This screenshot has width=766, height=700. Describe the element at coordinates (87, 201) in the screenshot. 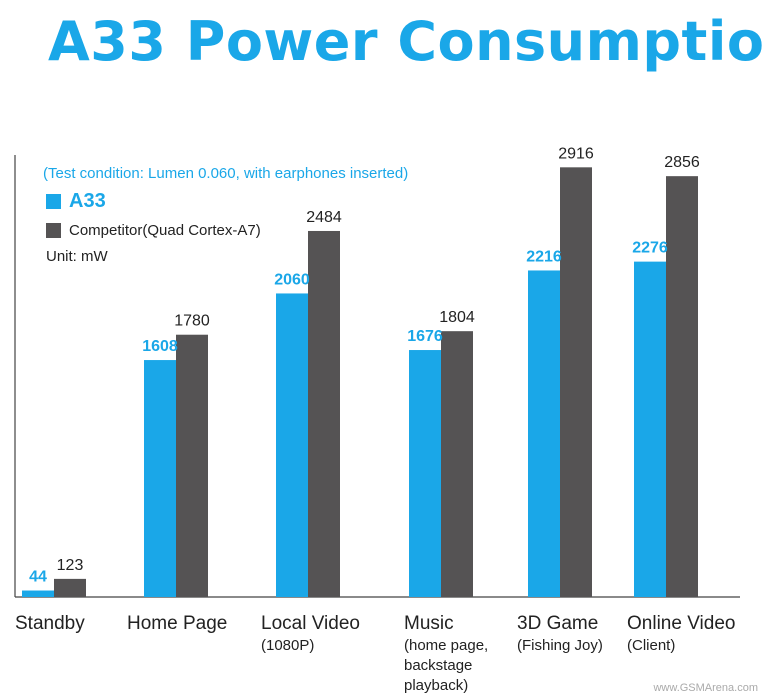

I see `legend-label-a33: A33` at that location.